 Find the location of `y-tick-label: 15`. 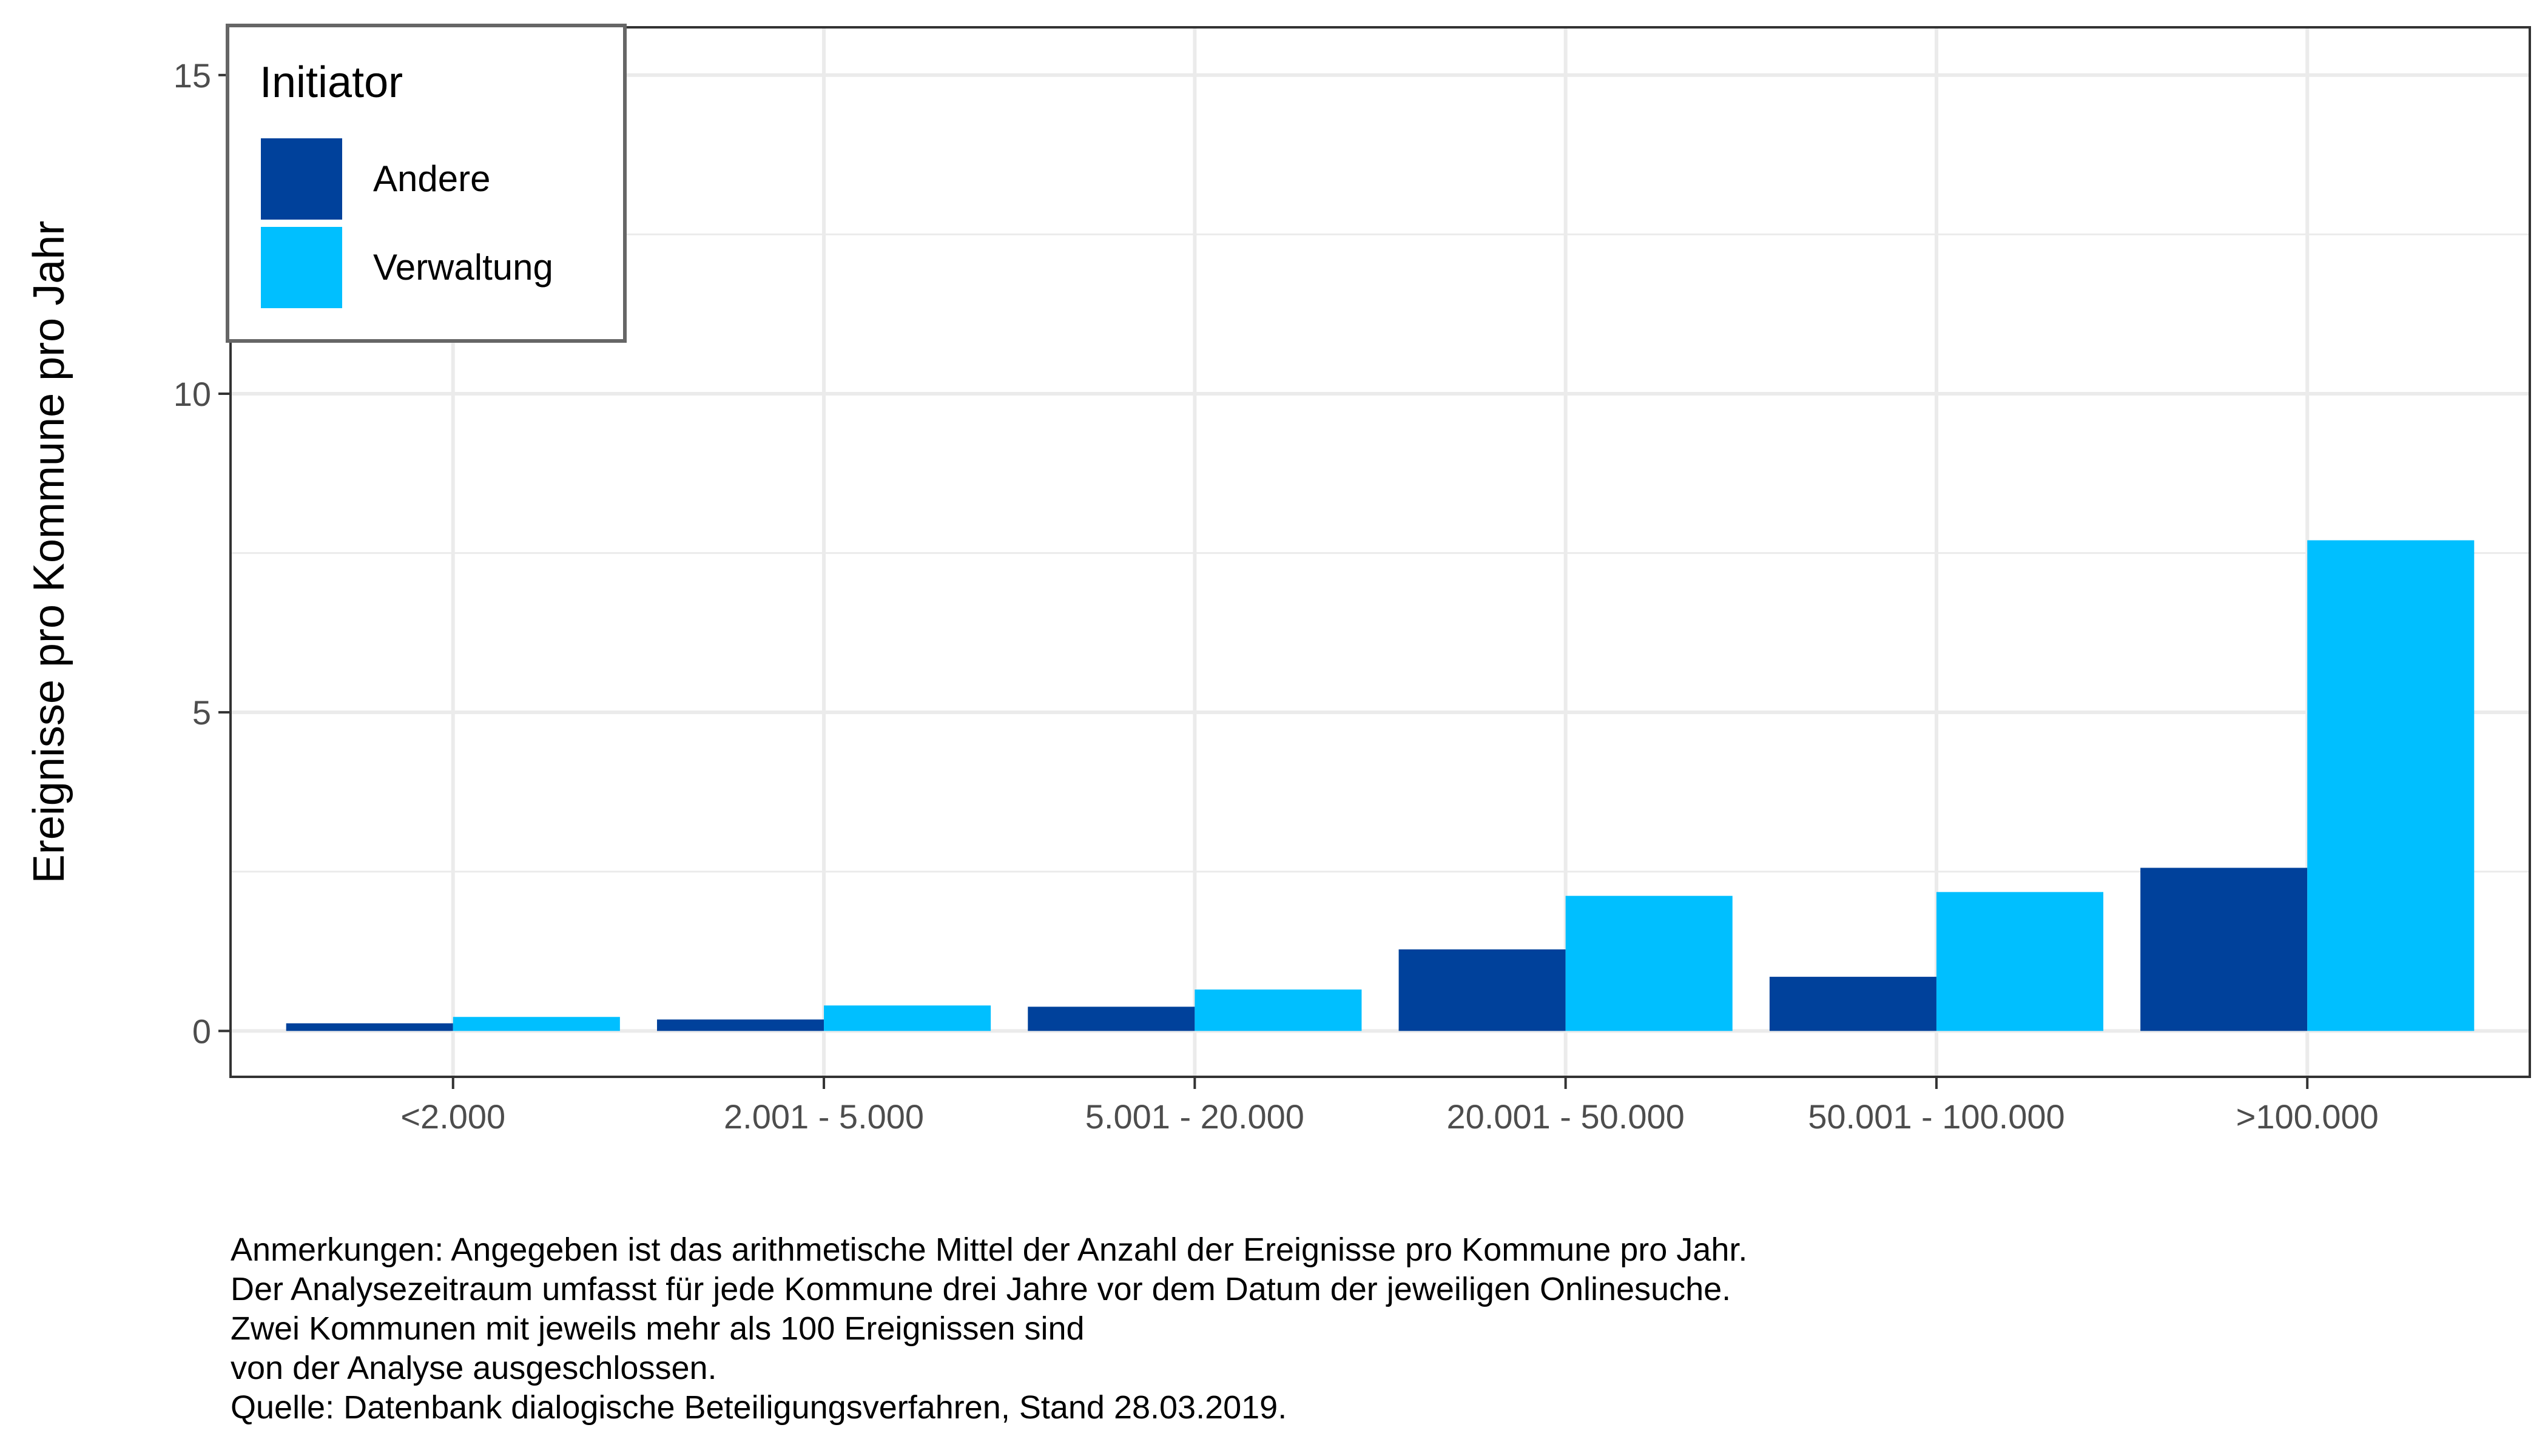

y-tick-label: 15 is located at coordinates (192, 75).